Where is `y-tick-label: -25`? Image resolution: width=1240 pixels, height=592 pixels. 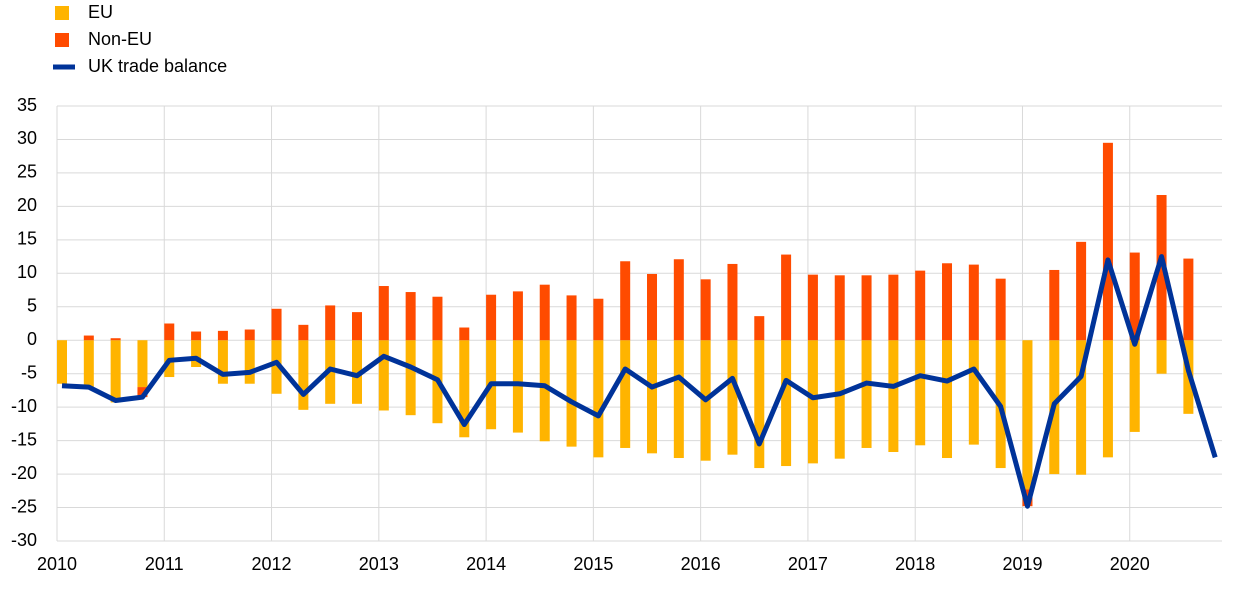 y-tick-label: -25 is located at coordinates (24, 506).